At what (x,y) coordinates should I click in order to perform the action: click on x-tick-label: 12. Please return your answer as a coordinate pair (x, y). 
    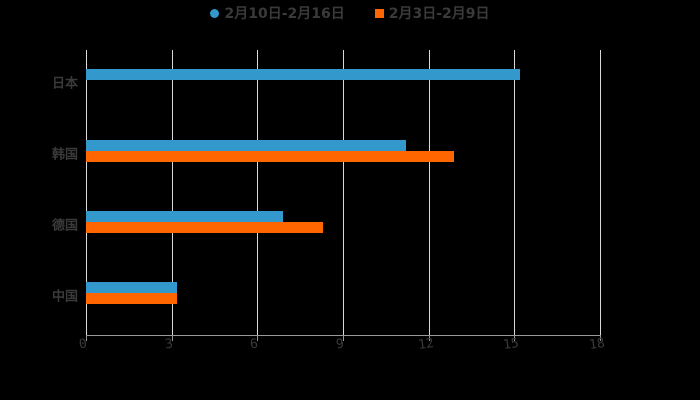
    Looking at the image, I should click on (425, 344).